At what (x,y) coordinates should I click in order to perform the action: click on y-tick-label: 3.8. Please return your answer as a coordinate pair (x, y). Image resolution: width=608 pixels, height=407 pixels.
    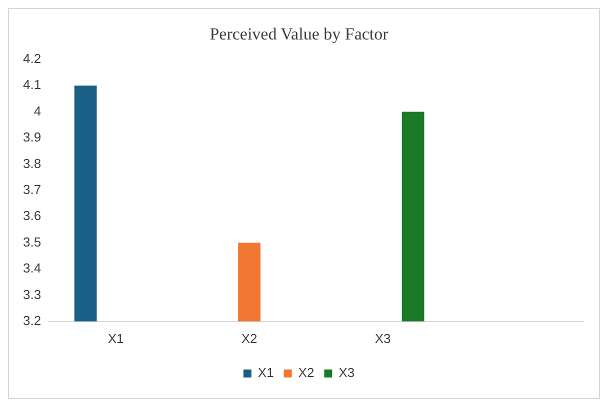
    Looking at the image, I should click on (32, 163).